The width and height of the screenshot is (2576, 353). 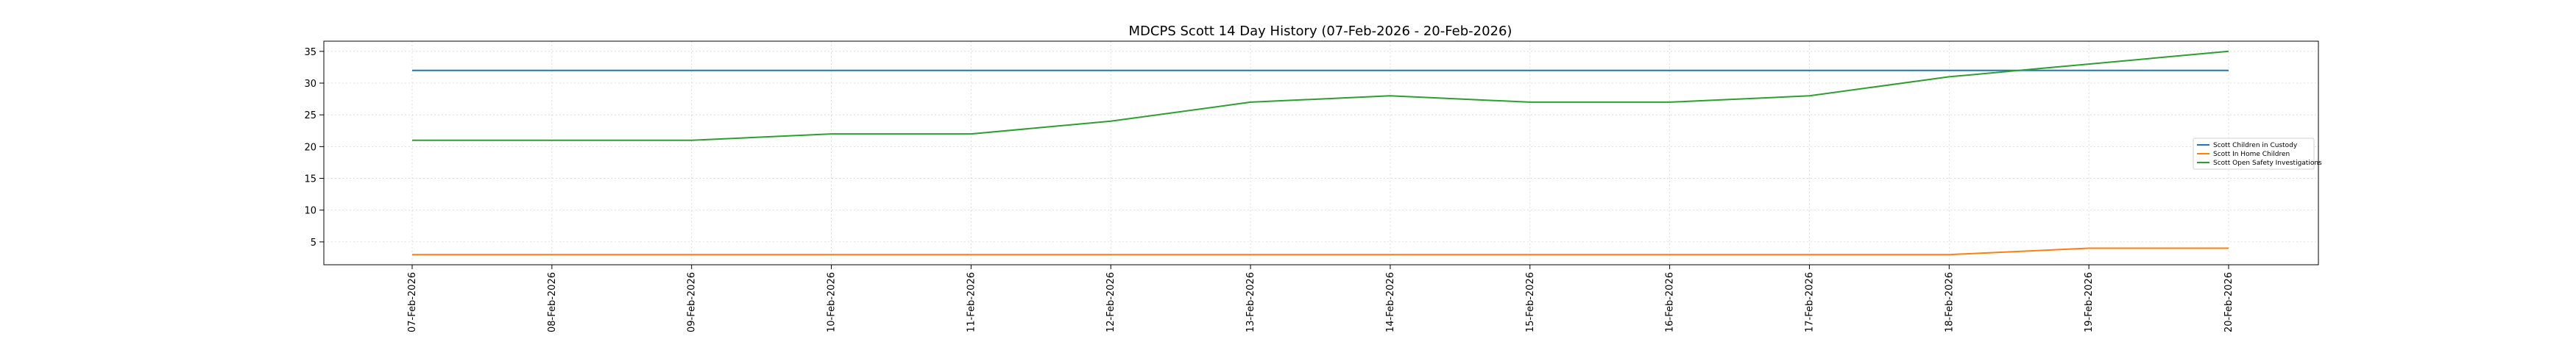 What do you see at coordinates (2255, 145) in the screenshot?
I see `legend-label: Scott Children in Custody` at bounding box center [2255, 145].